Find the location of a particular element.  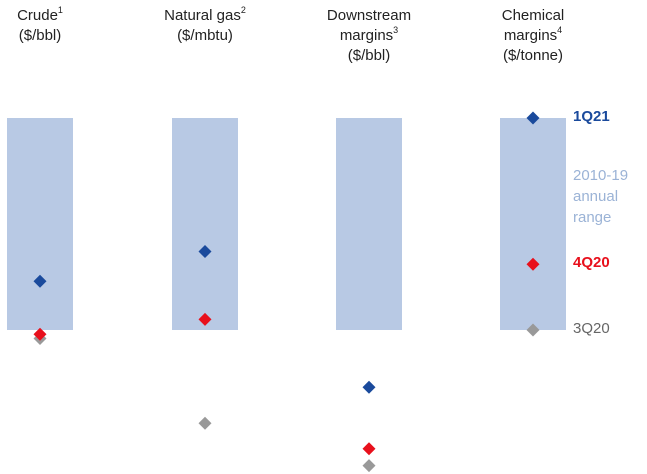

footnote-marker: 1 is located at coordinates (60, 10).